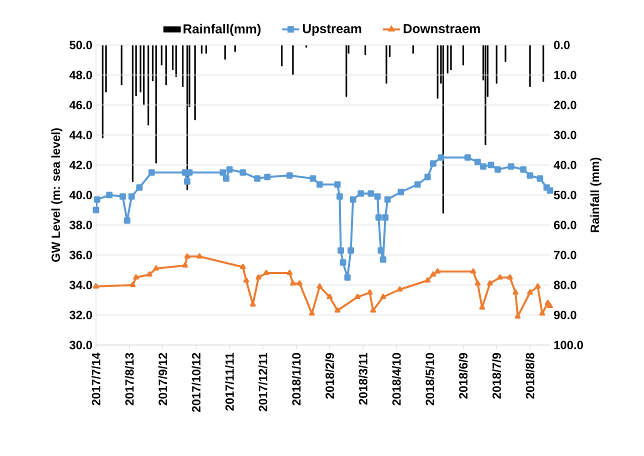  Describe the element at coordinates (80, 225) in the screenshot. I see `y-tick-label: 38.0` at that location.